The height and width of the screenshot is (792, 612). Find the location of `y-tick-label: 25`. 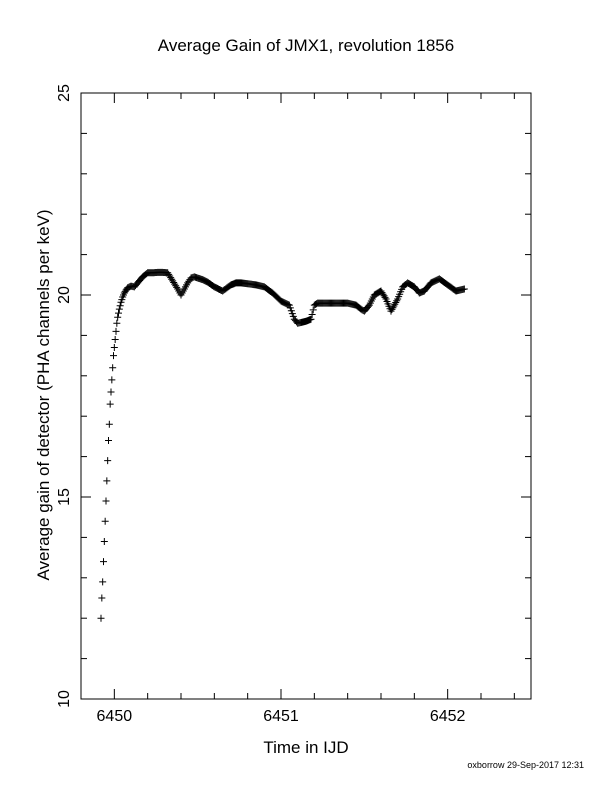

y-tick-label: 25 is located at coordinates (64, 93).